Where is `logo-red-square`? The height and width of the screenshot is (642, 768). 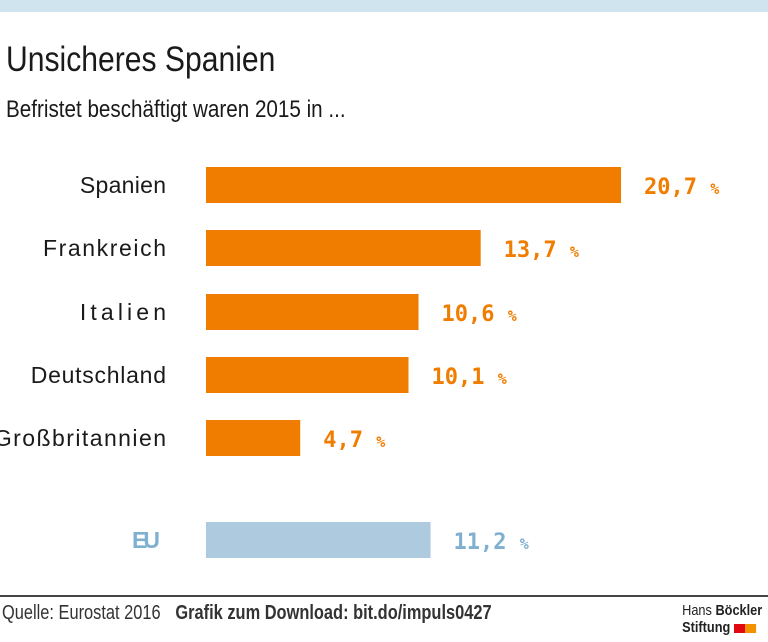
logo-red-square is located at coordinates (739, 628).